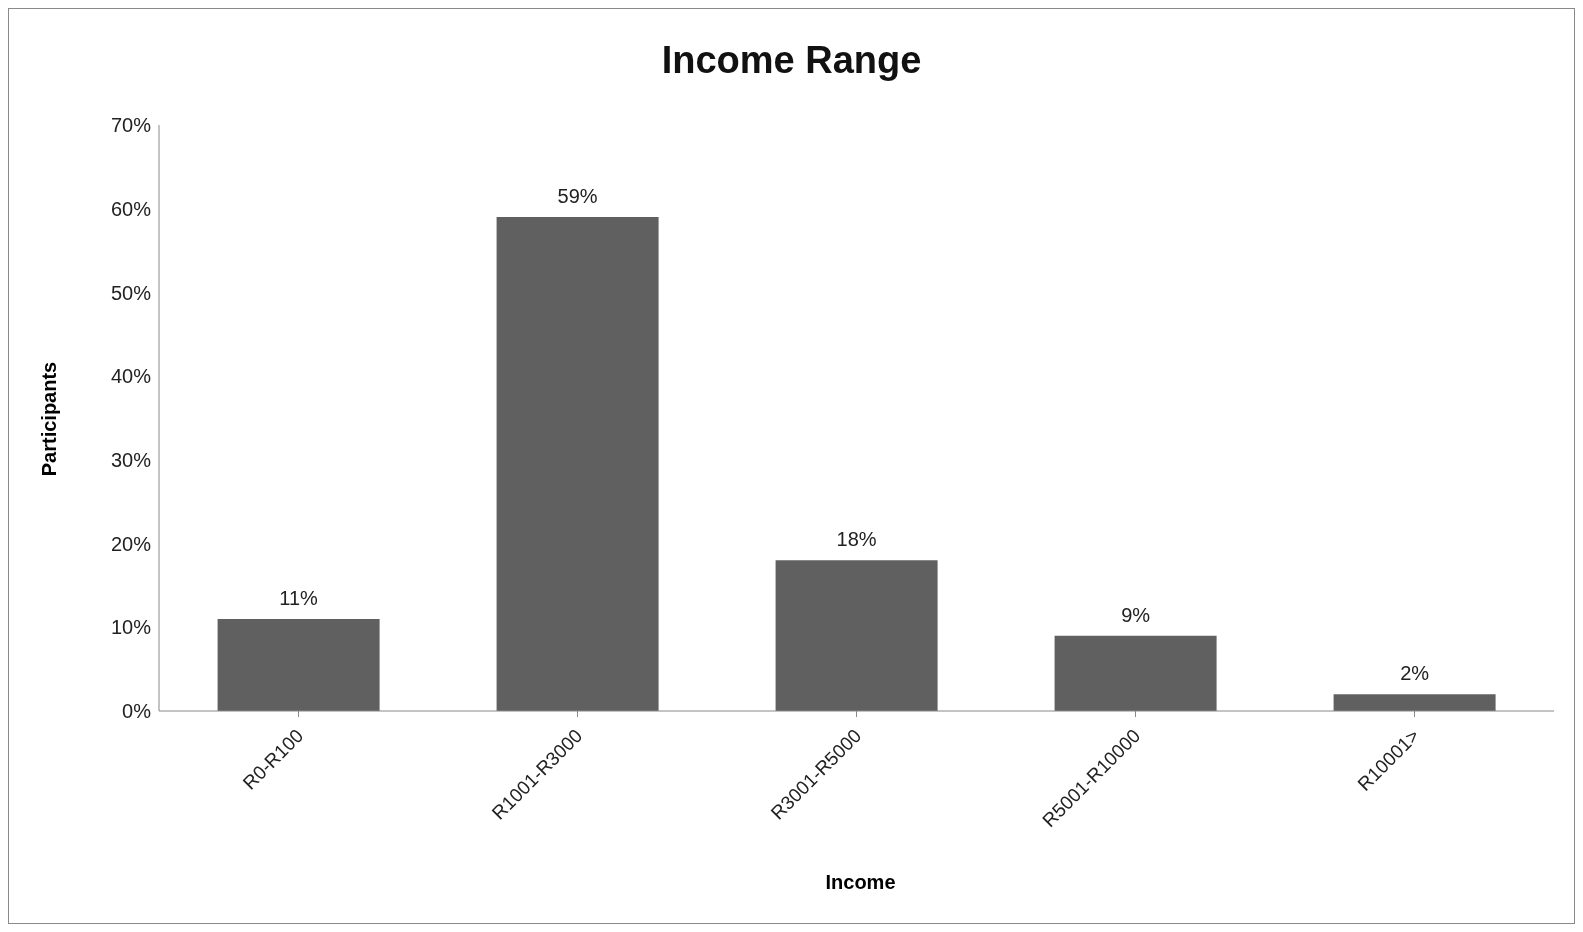 This screenshot has width=1583, height=932. Describe the element at coordinates (137, 711) in the screenshot. I see `y-tick-label: 0%` at that location.